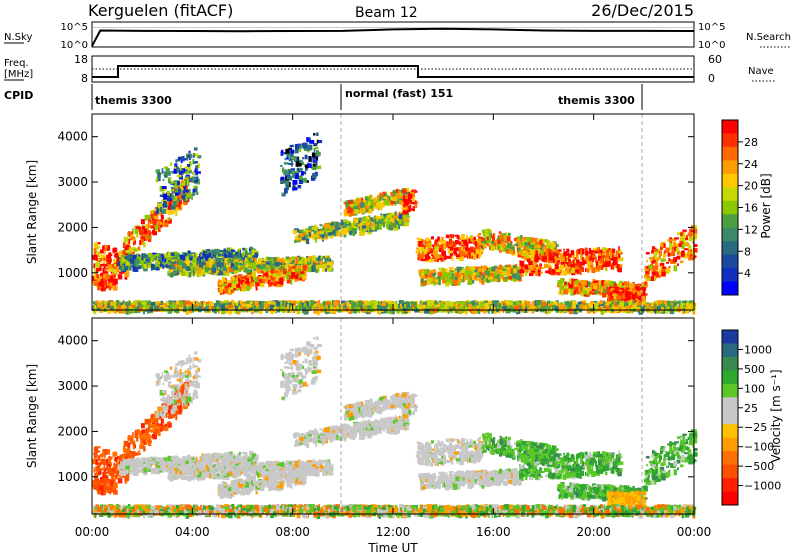  Describe the element at coordinates (81, 59) in the screenshot. I see `freq-left-tick-top: 18` at that location.